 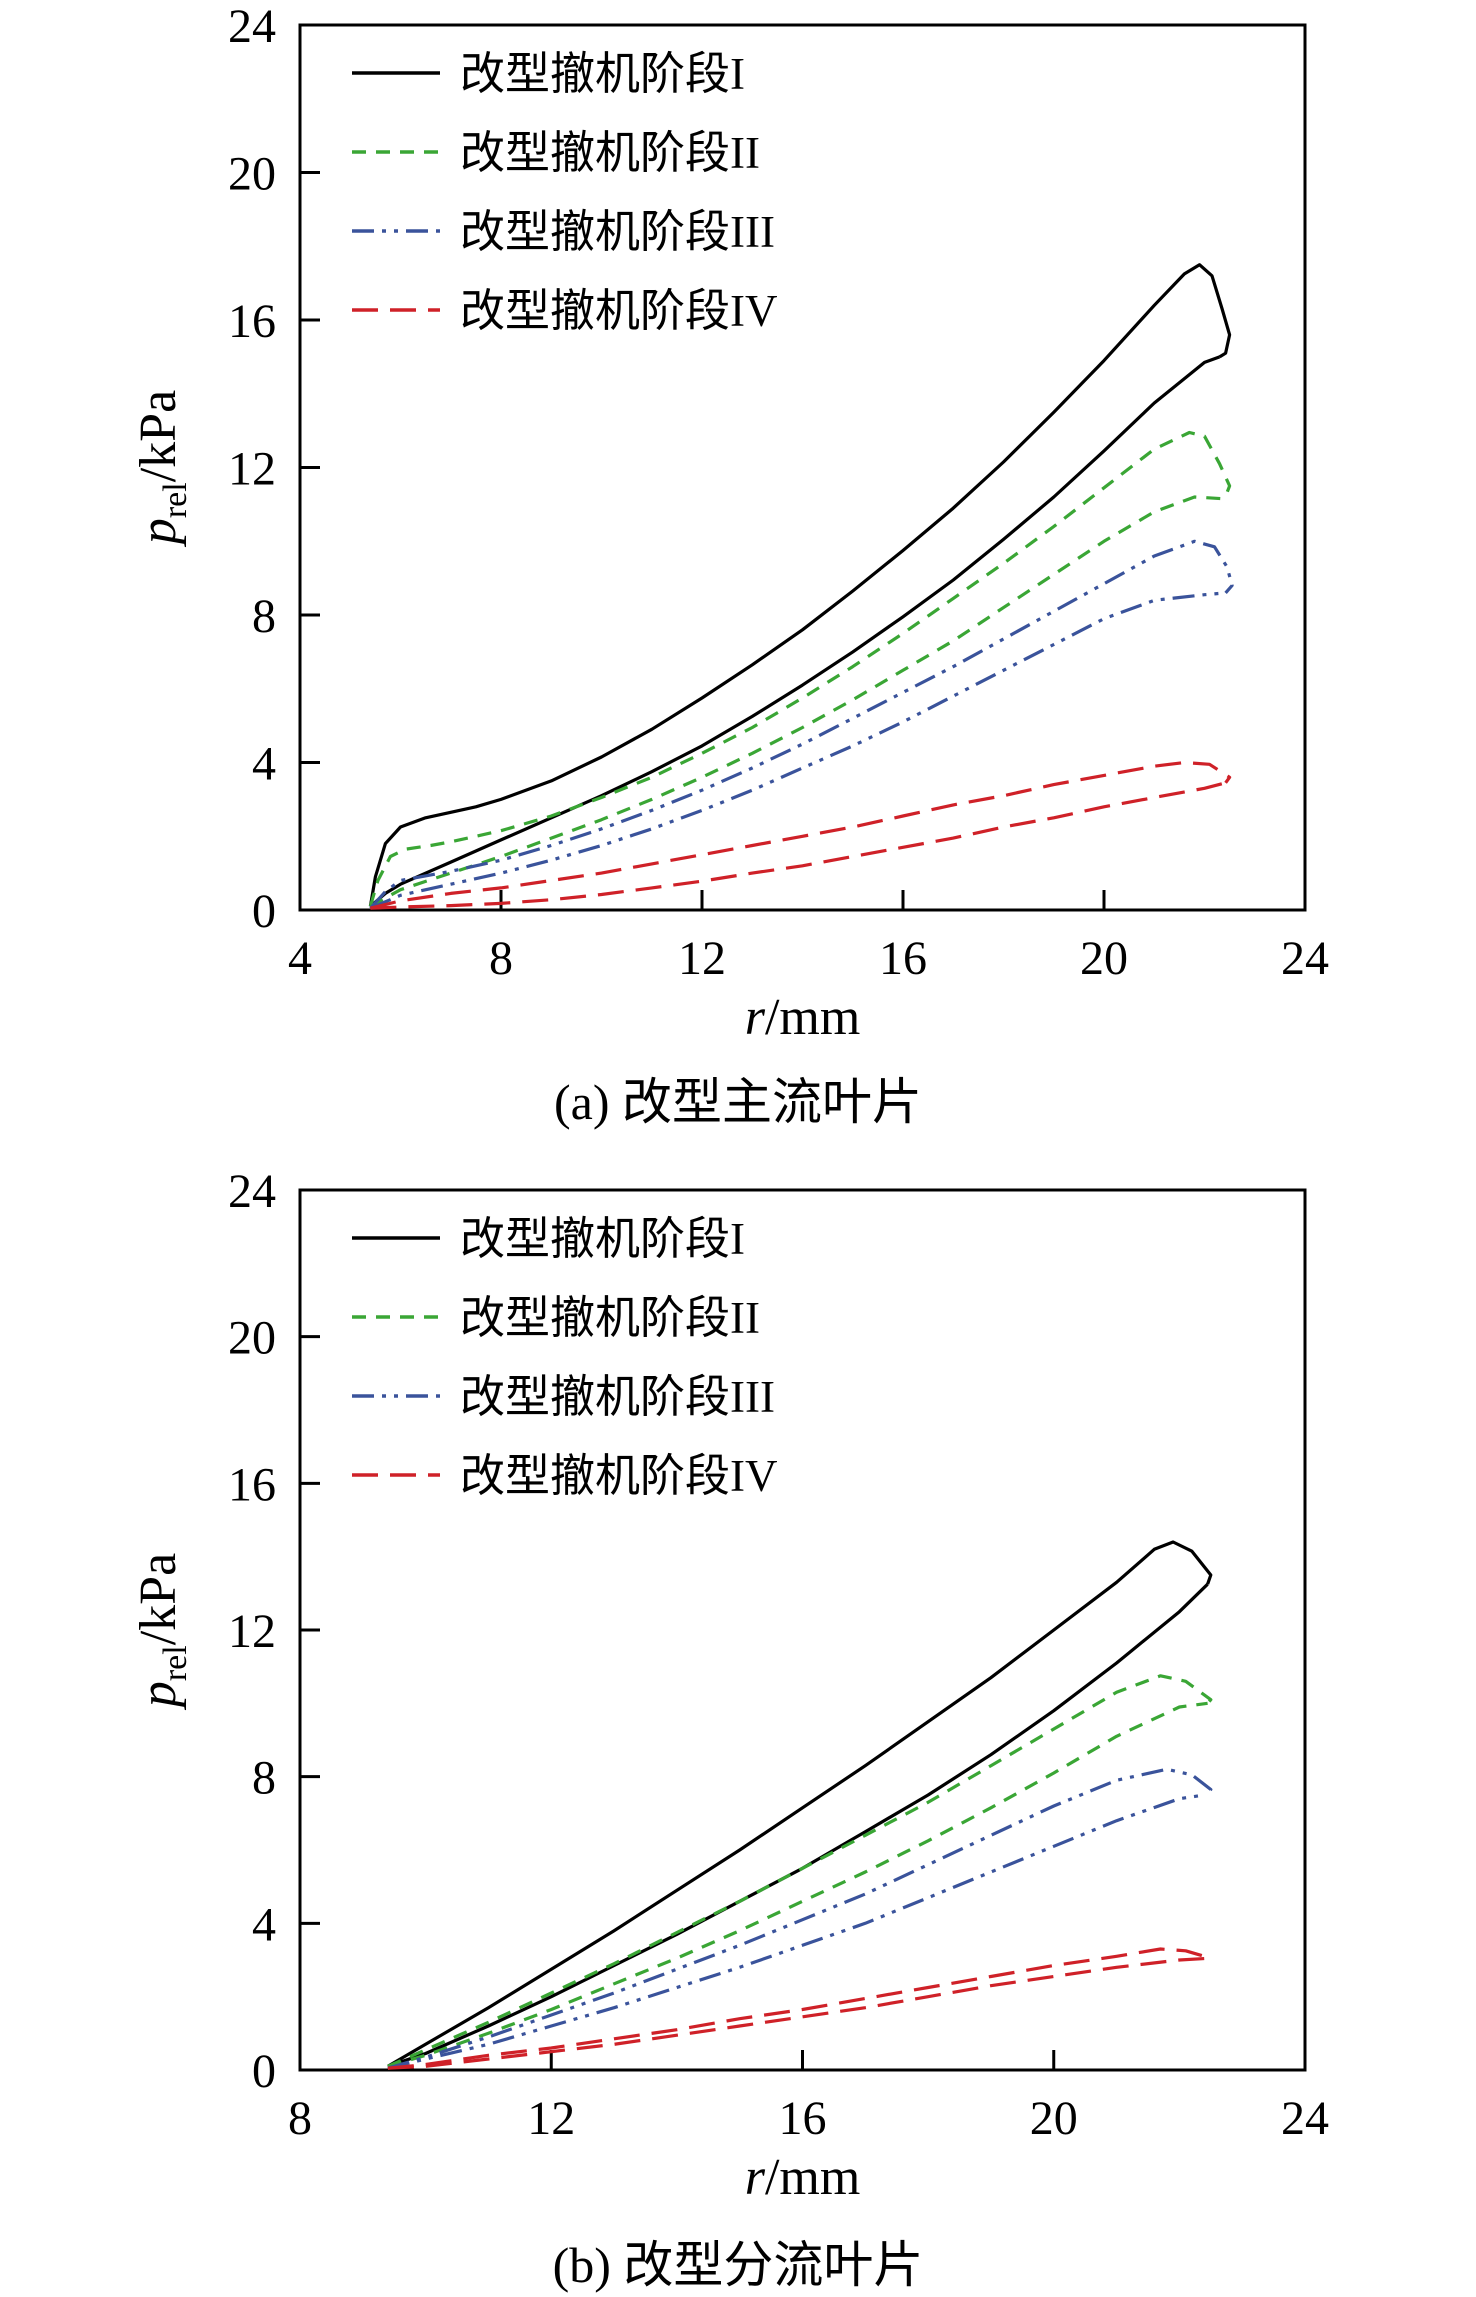 I want to click on x-axis-label-b: r/mm, so click(x=802, y=2177).